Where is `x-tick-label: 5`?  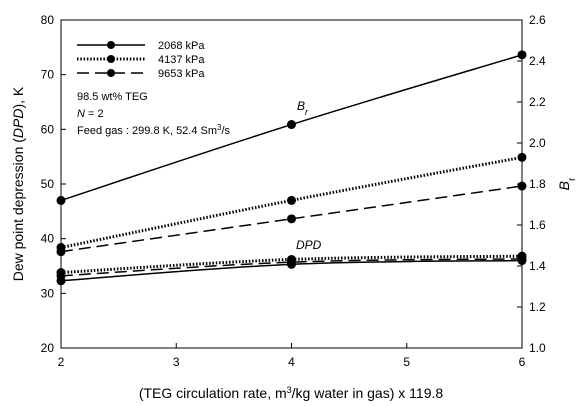
x-tick-label: 5 is located at coordinates (406, 362).